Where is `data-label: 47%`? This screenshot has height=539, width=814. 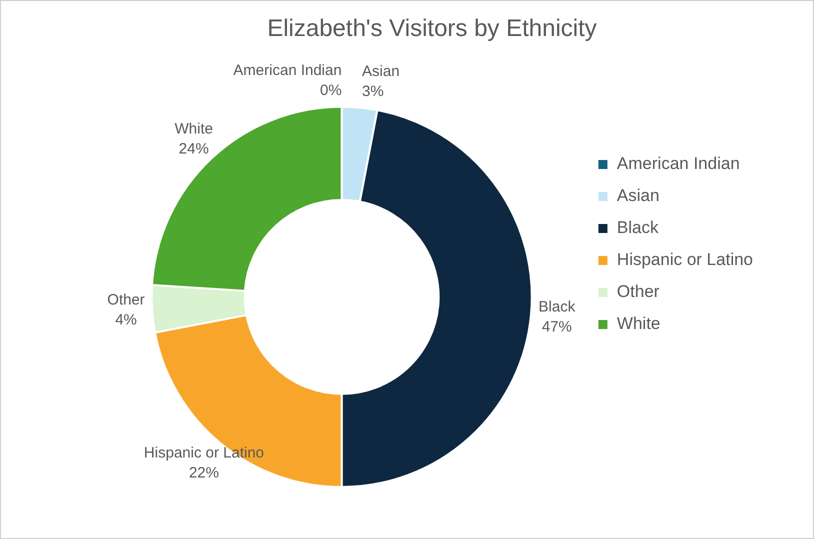
data-label: 47% is located at coordinates (557, 327).